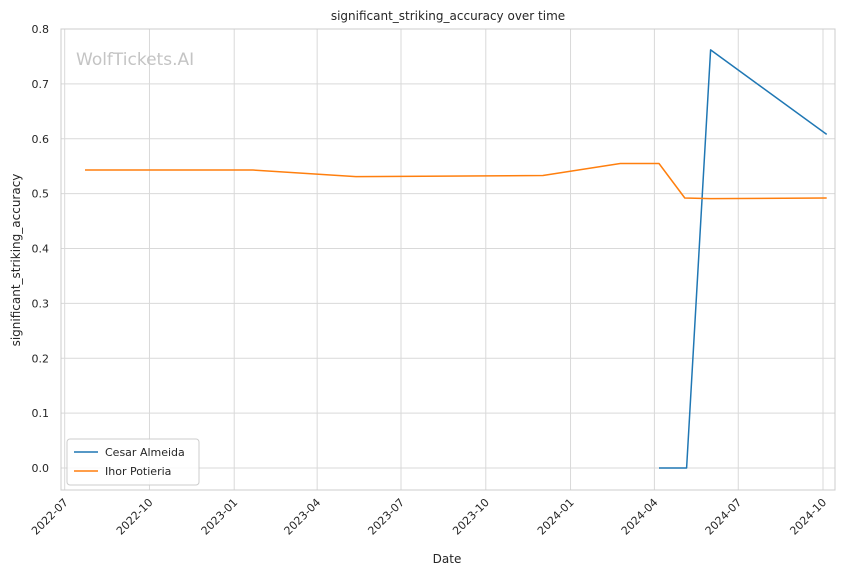 The height and width of the screenshot is (575, 844). Describe the element at coordinates (724, 517) in the screenshot. I see `x-tick-label: 2024-07` at that location.